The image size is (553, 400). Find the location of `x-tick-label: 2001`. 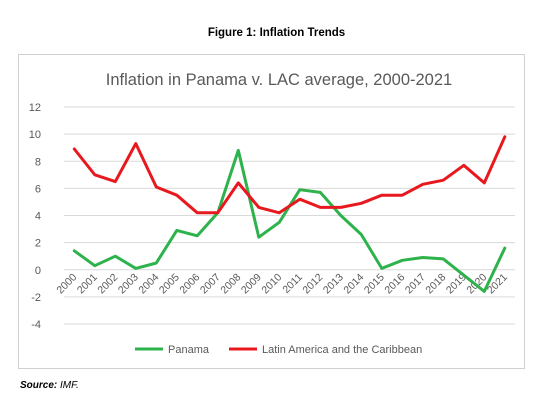

x-tick-label: 2001 is located at coordinates (87, 283).